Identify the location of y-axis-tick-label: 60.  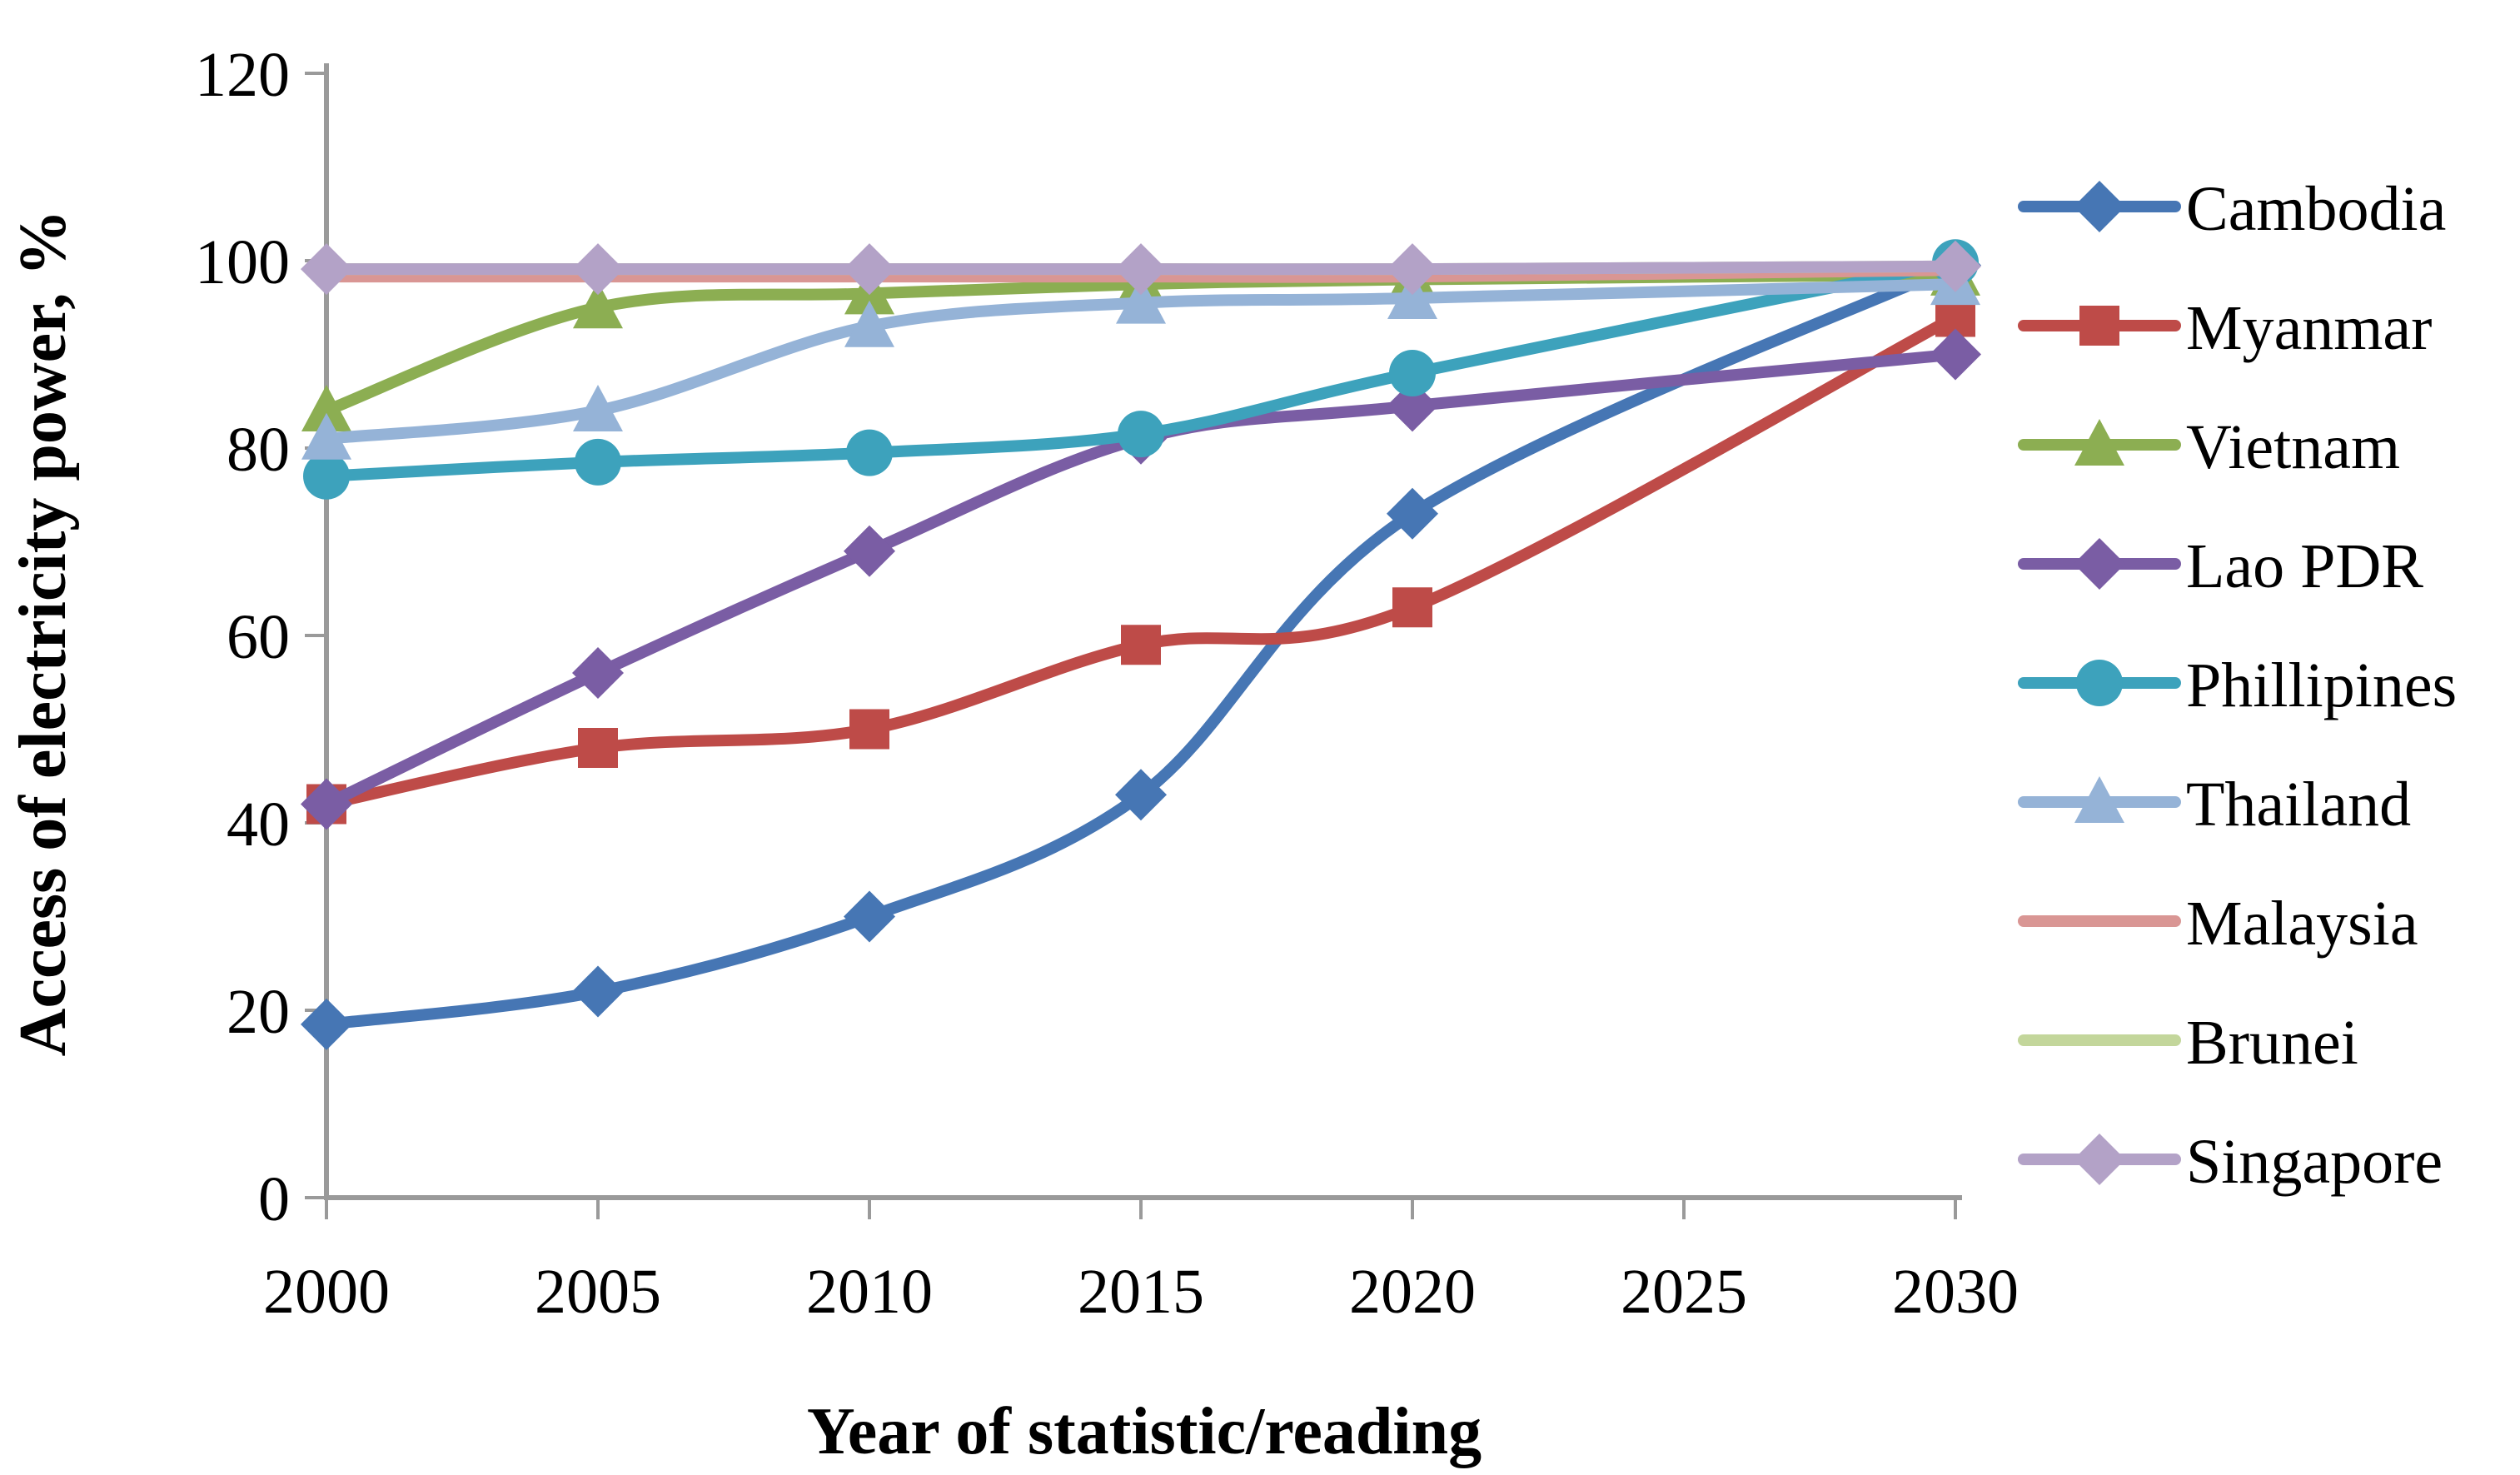
(258, 637).